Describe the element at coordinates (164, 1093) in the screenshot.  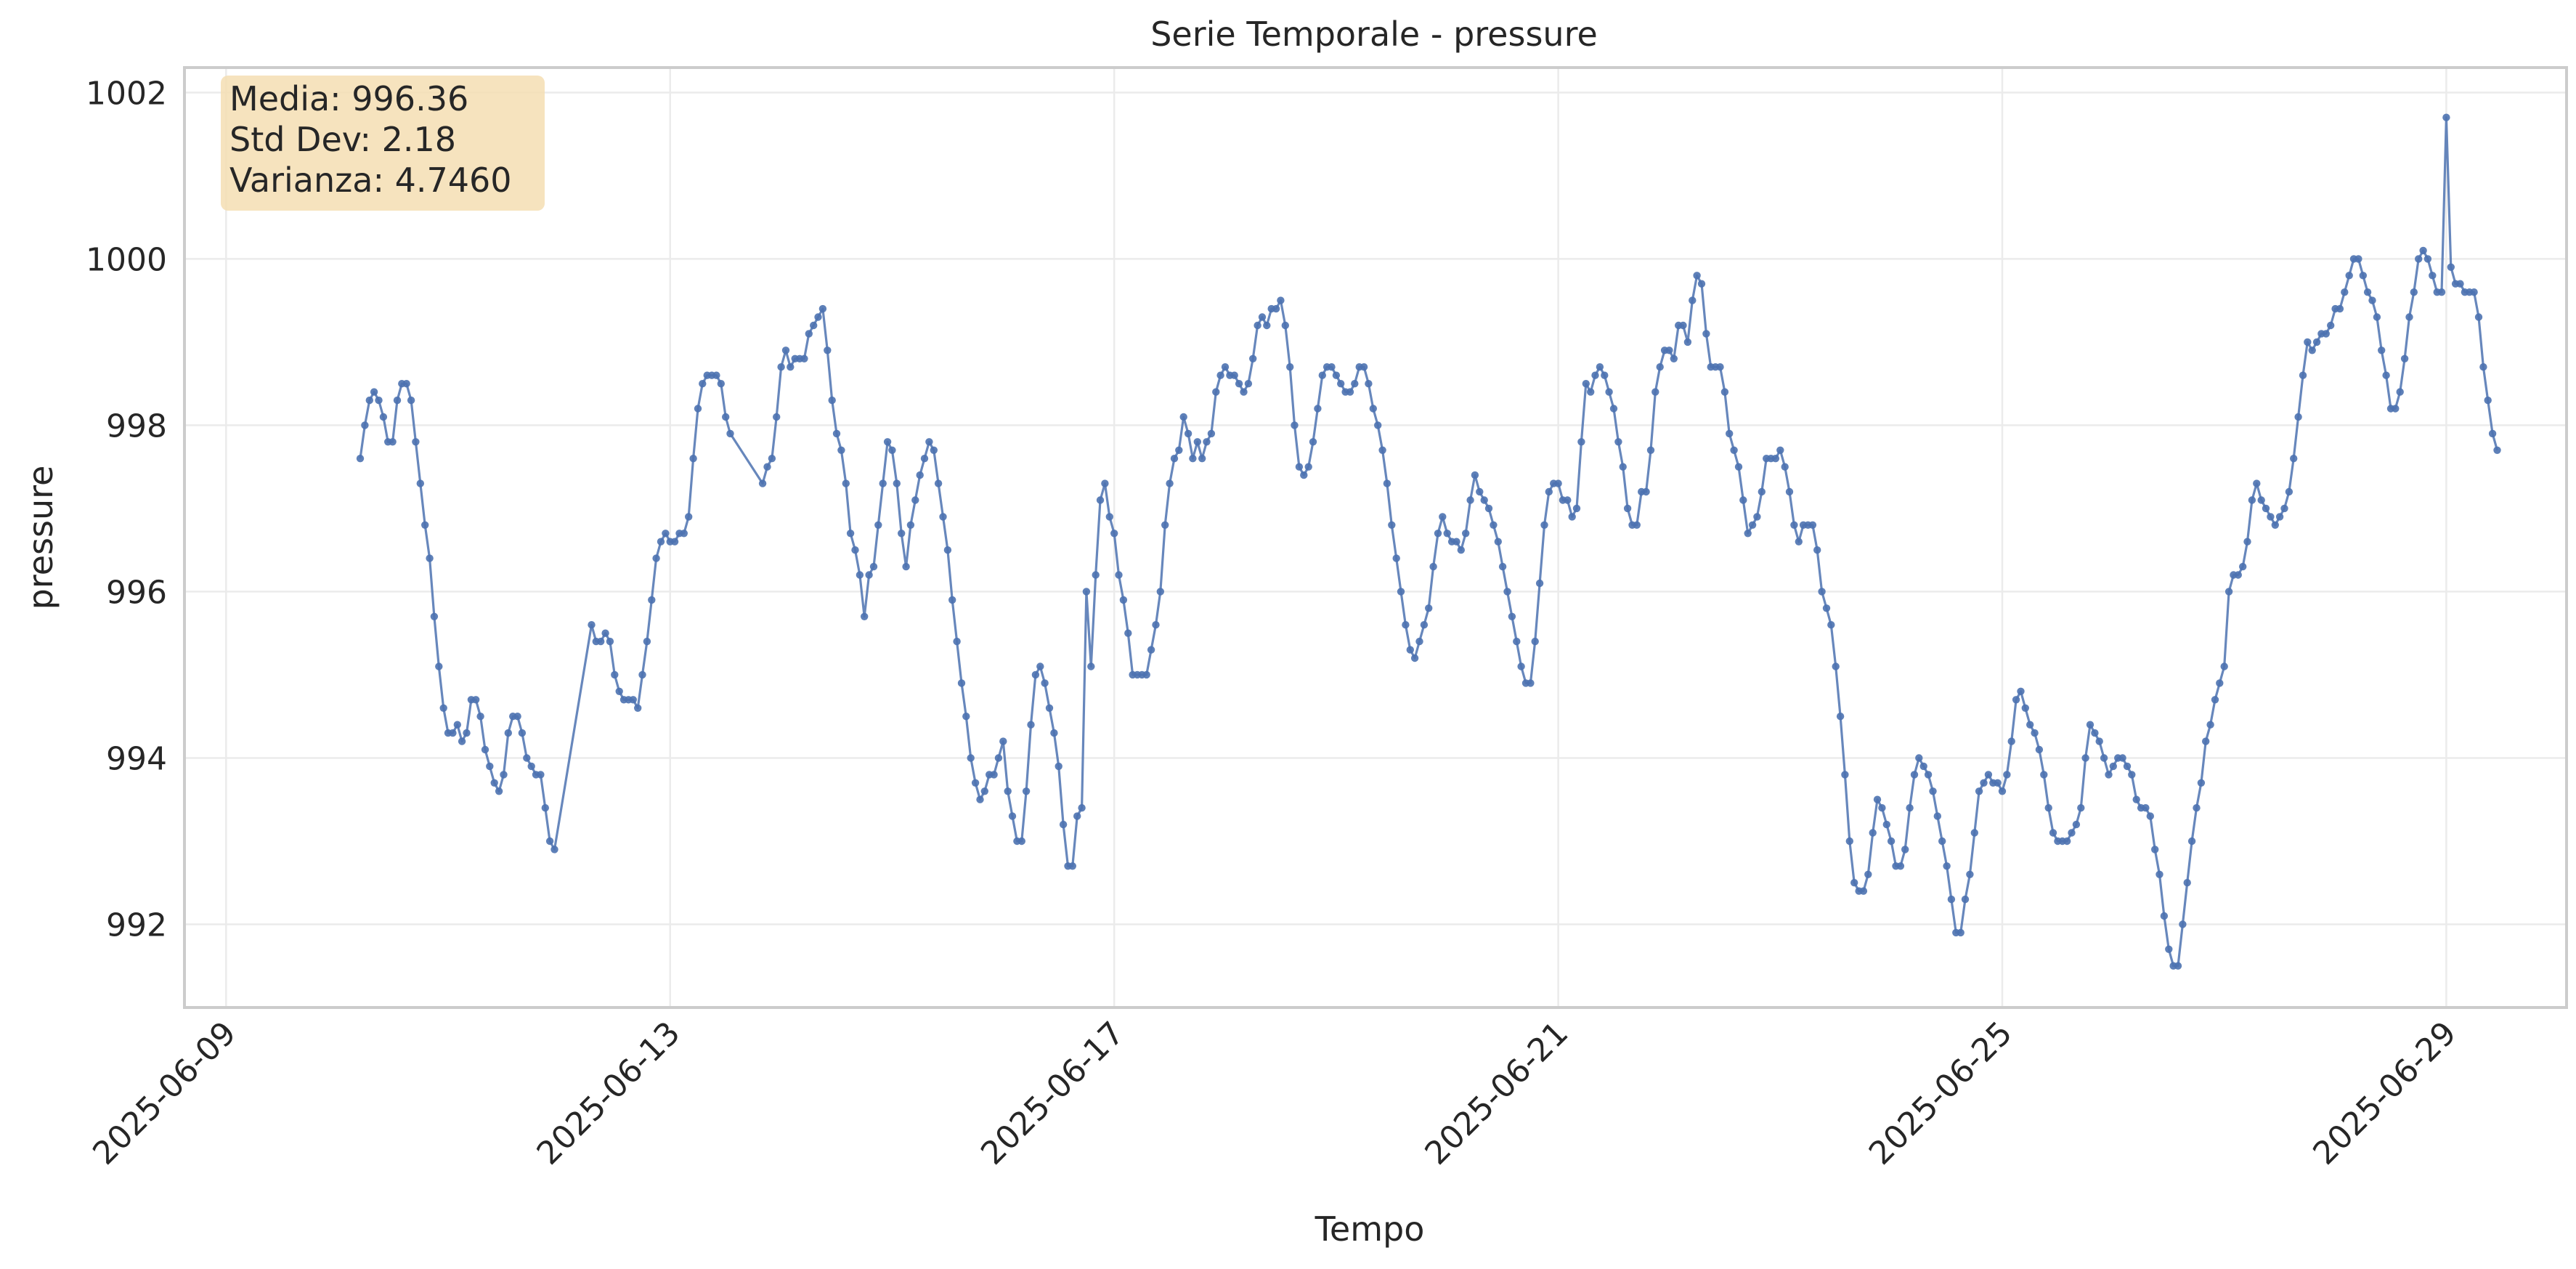
I see `x-tick-label: 2025-06-09` at that location.